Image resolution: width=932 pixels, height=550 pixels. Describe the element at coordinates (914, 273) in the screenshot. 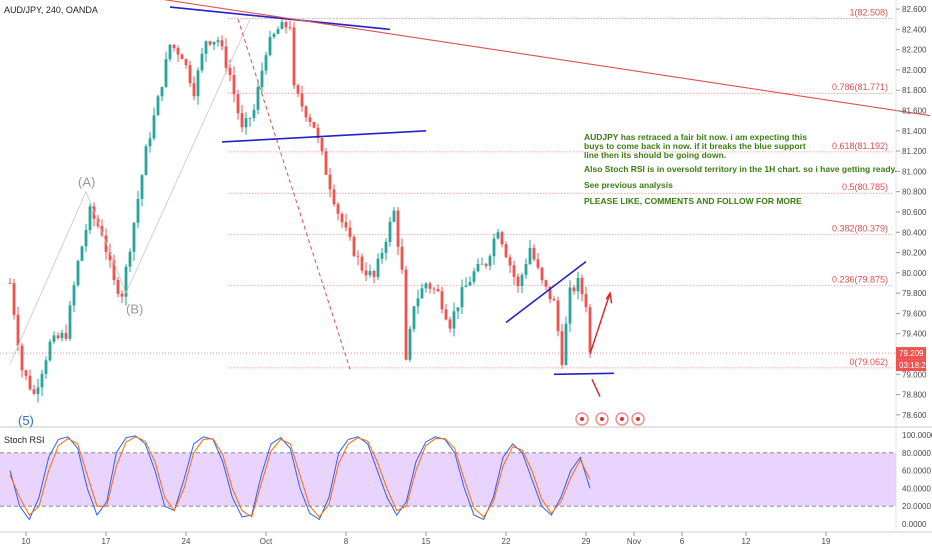

I see `price-tick-label: 80.000` at that location.